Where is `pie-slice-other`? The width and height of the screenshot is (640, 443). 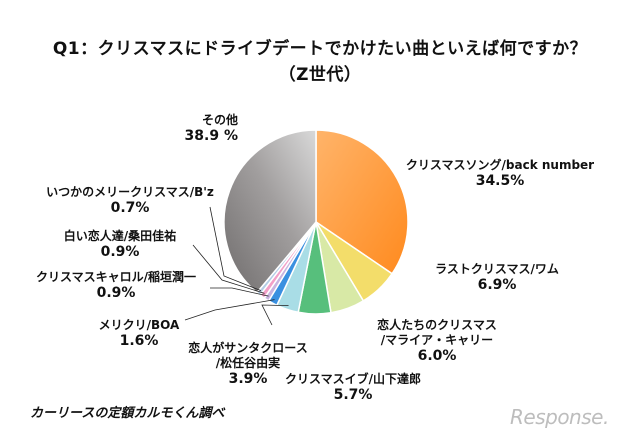 pie-slice-other is located at coordinates (270, 211).